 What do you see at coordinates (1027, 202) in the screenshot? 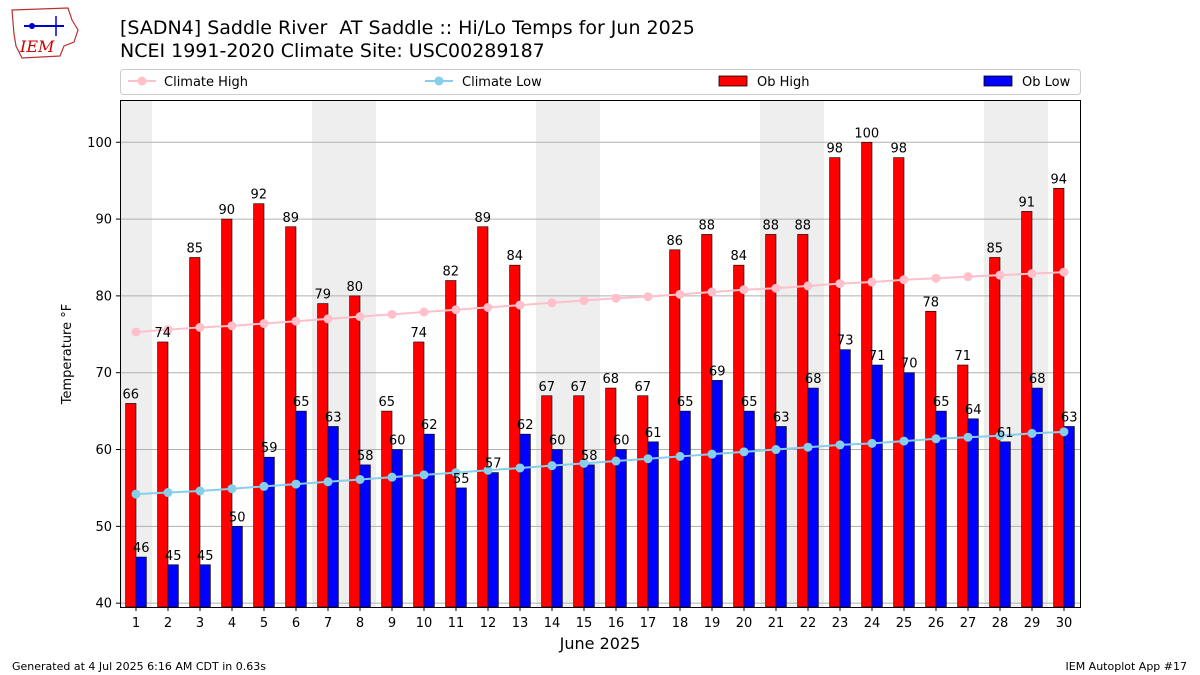
I see `ob-high-label-29: 91` at bounding box center [1027, 202].